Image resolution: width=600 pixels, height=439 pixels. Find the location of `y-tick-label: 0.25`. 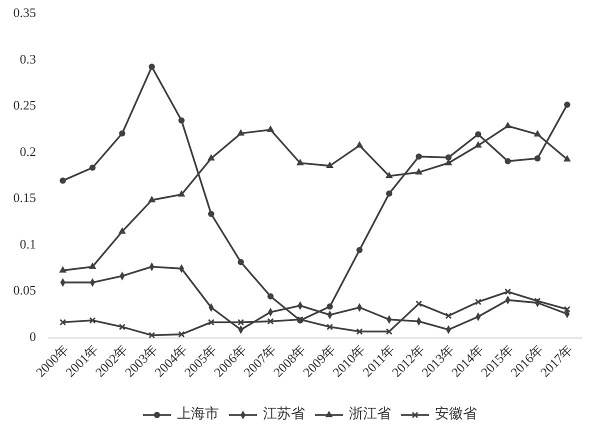

y-tick-label: 0.25 is located at coordinates (24, 105).